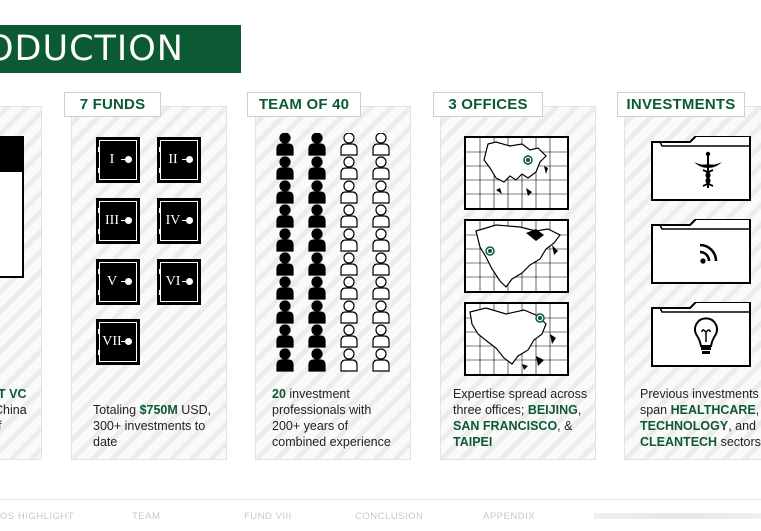 This screenshot has height=531, width=761. Describe the element at coordinates (179, 160) in the screenshot. I see `safe-icon: II` at that location.